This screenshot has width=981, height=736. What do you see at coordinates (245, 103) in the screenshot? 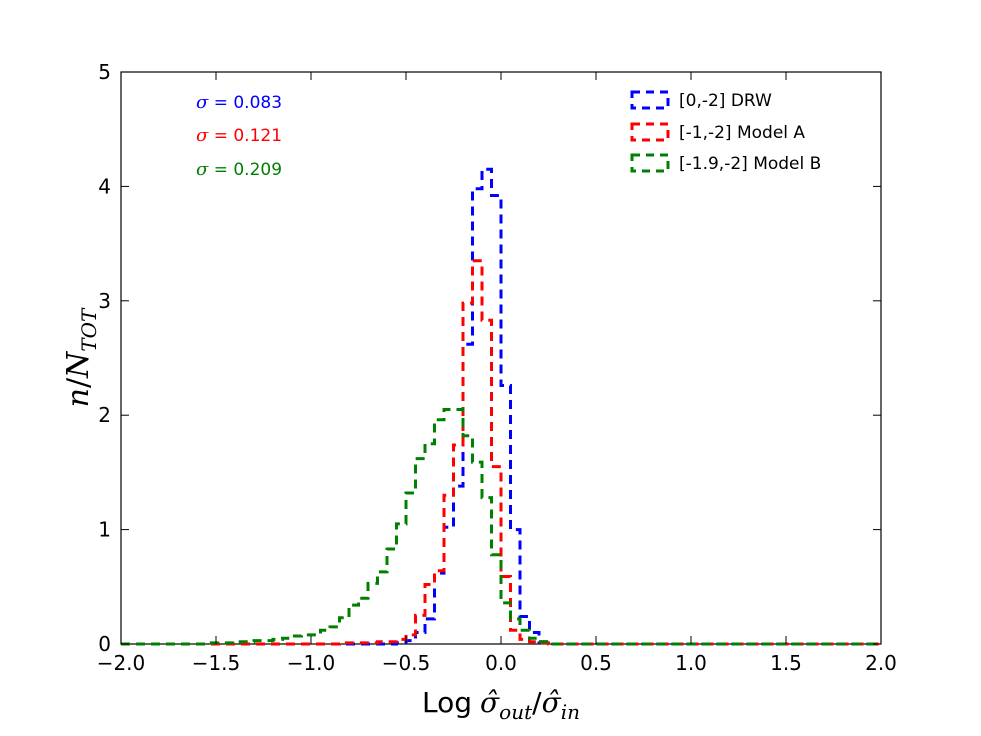
I see `annotation-value: = 0.083` at bounding box center [245, 103].